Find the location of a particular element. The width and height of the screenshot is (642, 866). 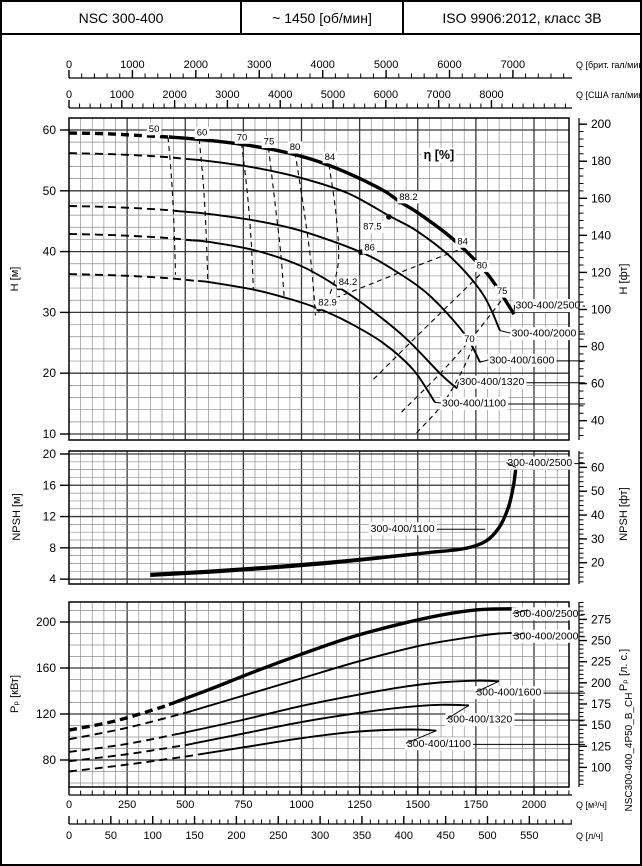

tick-label: 16 is located at coordinates (50, 485).